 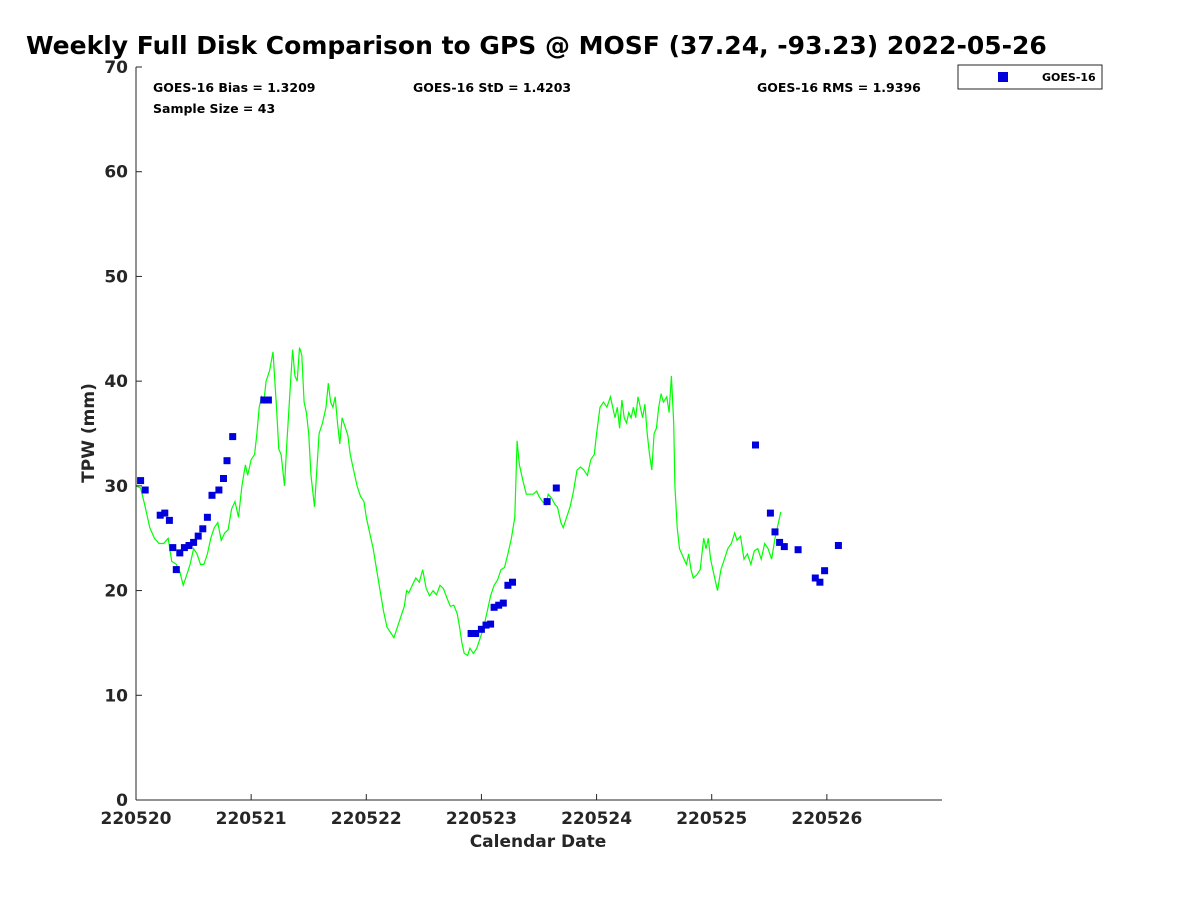 I want to click on y-axis-ticks: 0 10 20 30 40 50 60 70, so click(x=123, y=434).